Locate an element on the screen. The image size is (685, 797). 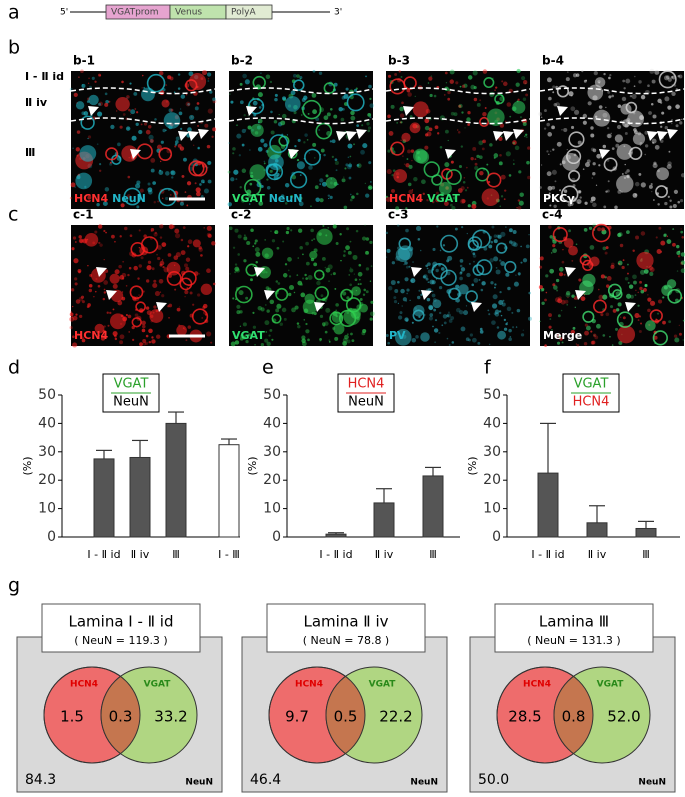
x-tick-label: Ⅱ iv is located at coordinates (597, 554).